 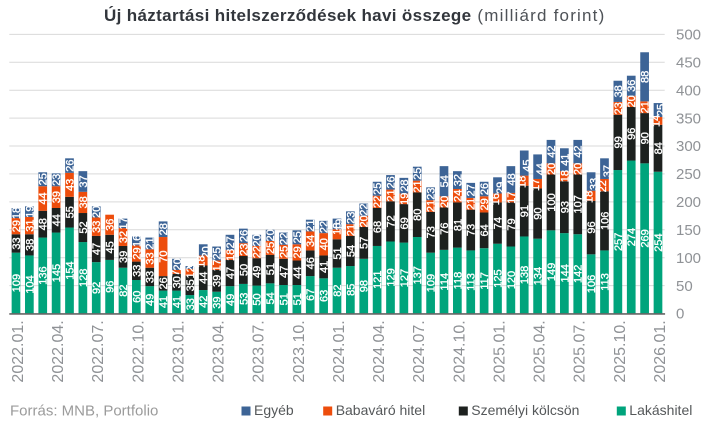 What do you see at coordinates (688, 90) in the screenshot?
I see `svg-text: 400` at bounding box center [688, 90].